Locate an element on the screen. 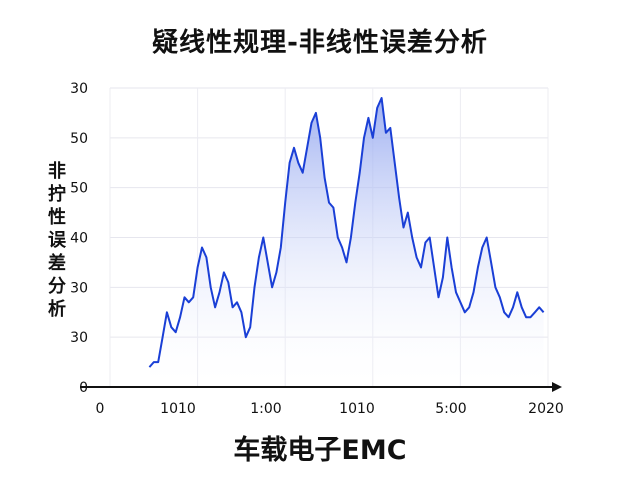 The image size is (640, 480). x-tick-label: 2020 is located at coordinates (546, 409).